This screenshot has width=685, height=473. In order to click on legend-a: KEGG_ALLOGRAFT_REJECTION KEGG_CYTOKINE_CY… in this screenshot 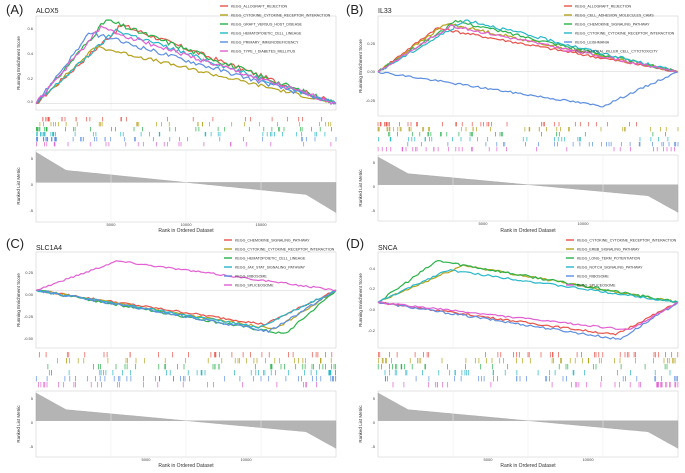, I will do `click(275, 28)`.